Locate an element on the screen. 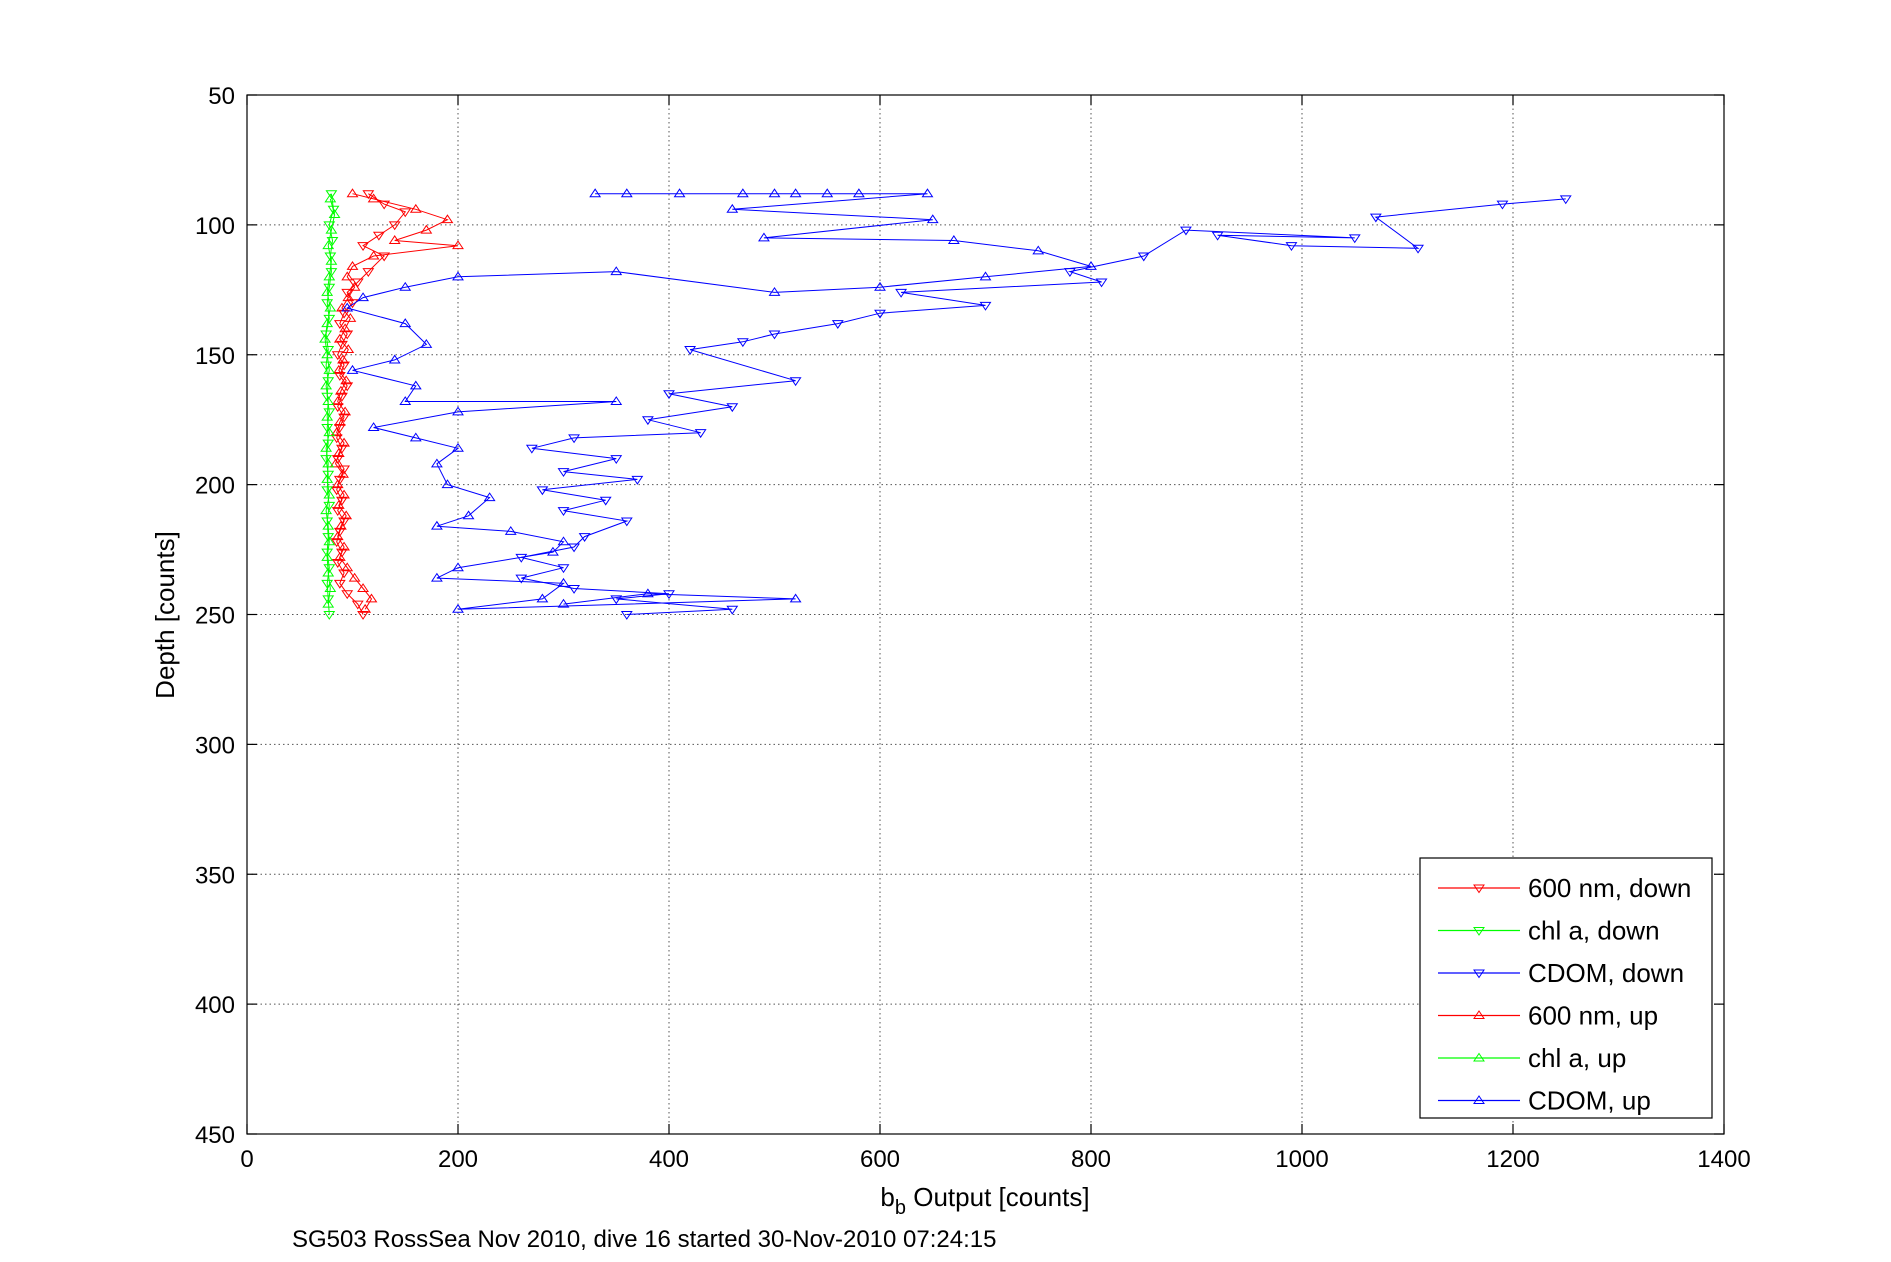 This screenshot has height=1262, width=1891. legend-label: chl a, down is located at coordinates (1594, 931).